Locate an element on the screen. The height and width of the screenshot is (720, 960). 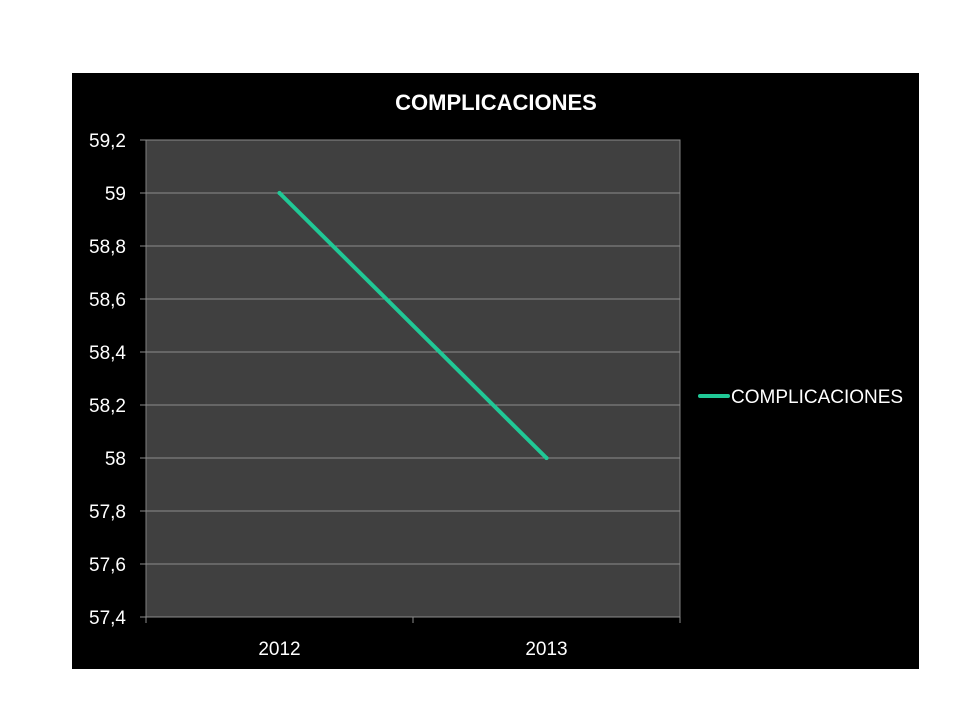
series-line is located at coordinates (413, 325).